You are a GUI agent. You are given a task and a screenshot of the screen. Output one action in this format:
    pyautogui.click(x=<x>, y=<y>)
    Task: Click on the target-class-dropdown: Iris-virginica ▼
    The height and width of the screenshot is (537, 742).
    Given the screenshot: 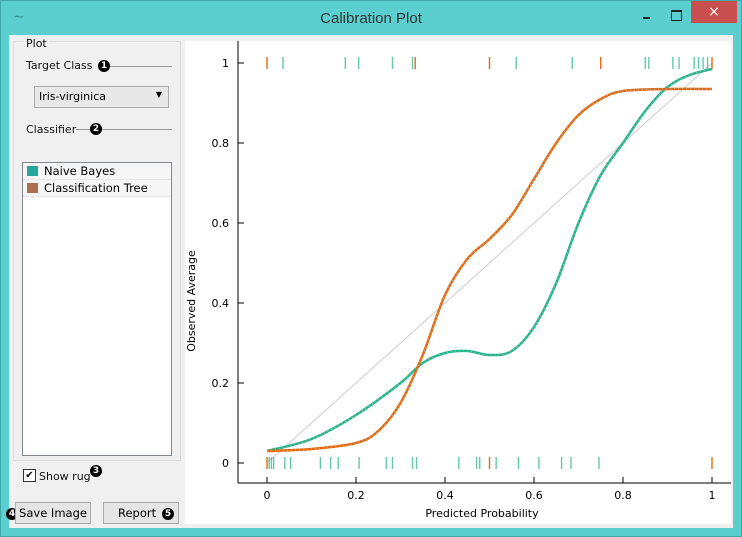 What is the action you would take?
    pyautogui.click(x=101, y=97)
    